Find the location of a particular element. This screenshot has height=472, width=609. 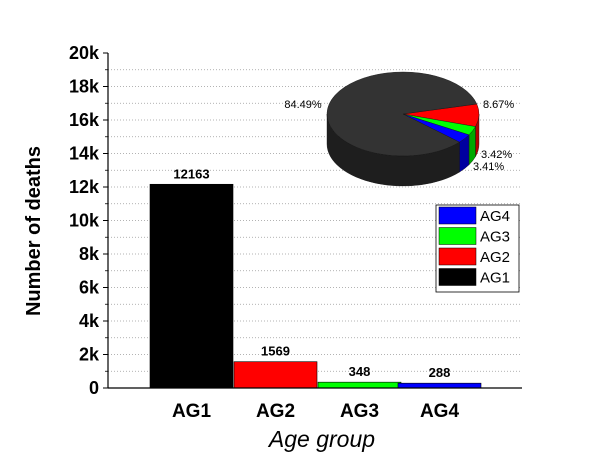

data-label: 288 is located at coordinates (440, 372).